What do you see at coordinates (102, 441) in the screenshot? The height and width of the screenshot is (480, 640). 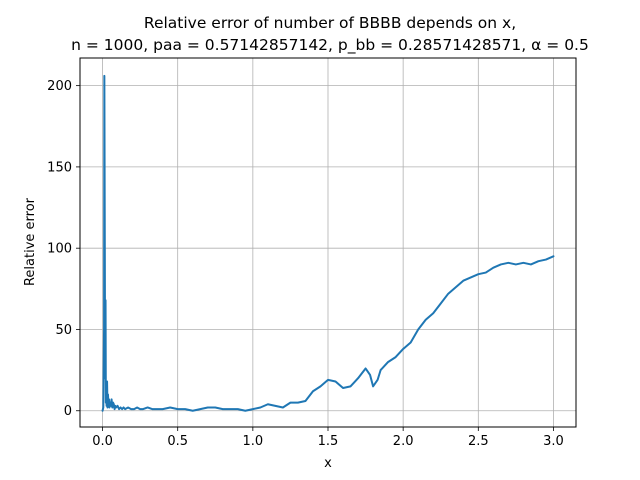 I see `x-tick-label: 0.0` at bounding box center [102, 441].